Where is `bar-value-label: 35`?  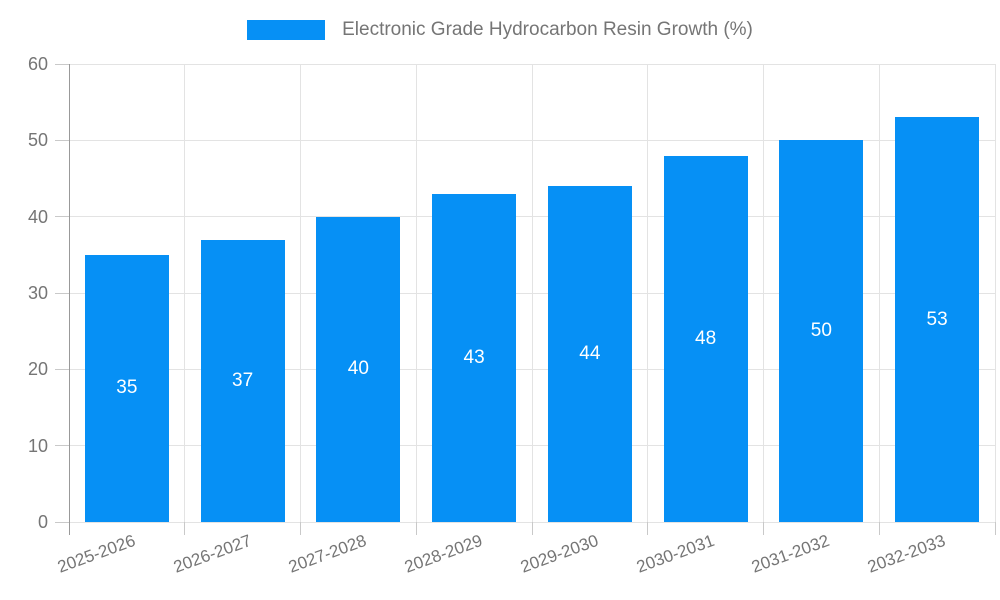
bar-value-label: 35 is located at coordinates (127, 388).